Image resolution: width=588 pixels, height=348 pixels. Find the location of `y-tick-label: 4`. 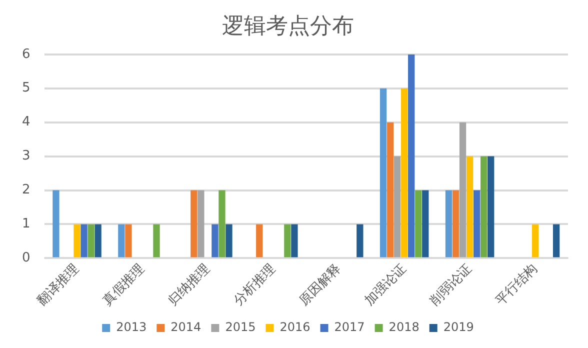

y-tick-label: 4 is located at coordinates (26, 122).